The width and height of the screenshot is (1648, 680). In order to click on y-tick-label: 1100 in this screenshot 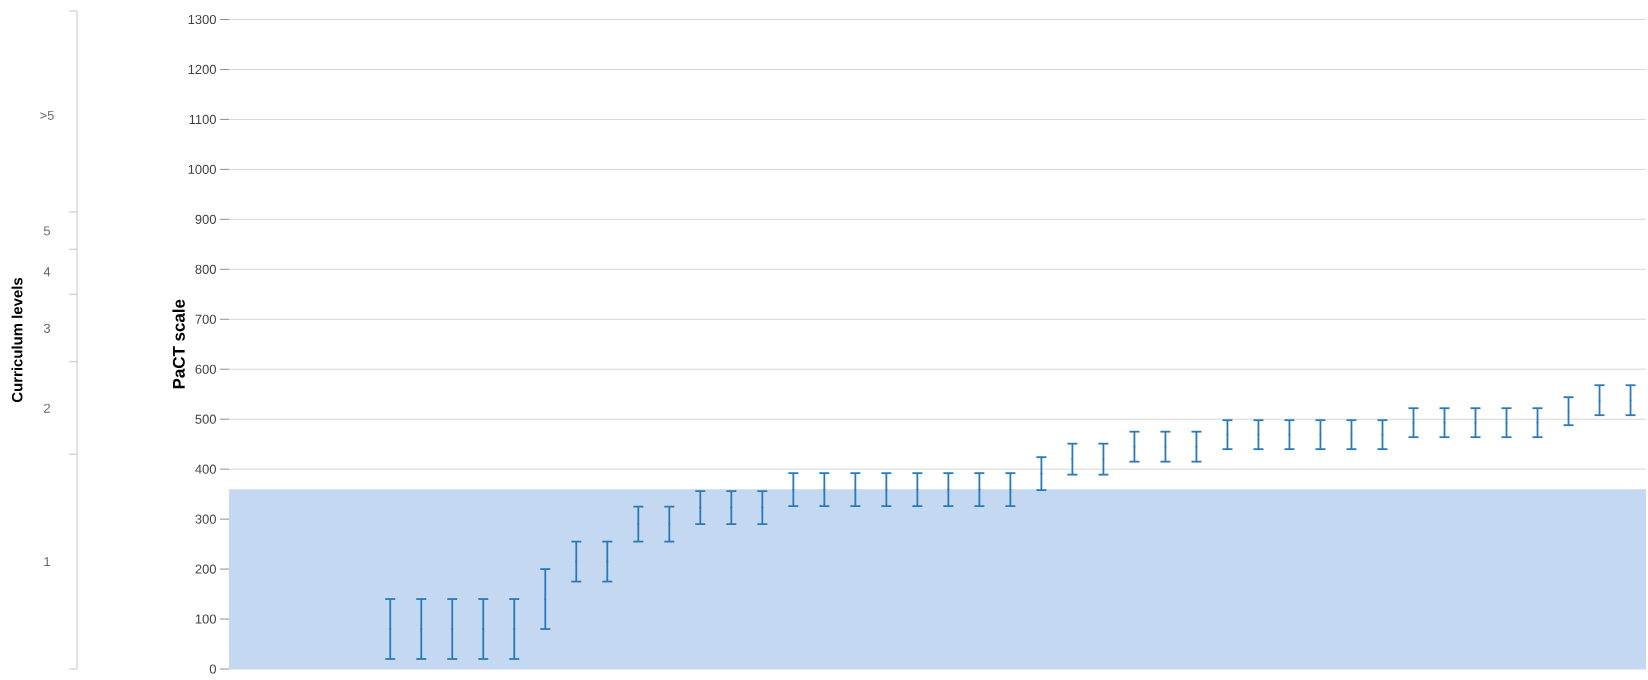, I will do `click(202, 119)`.